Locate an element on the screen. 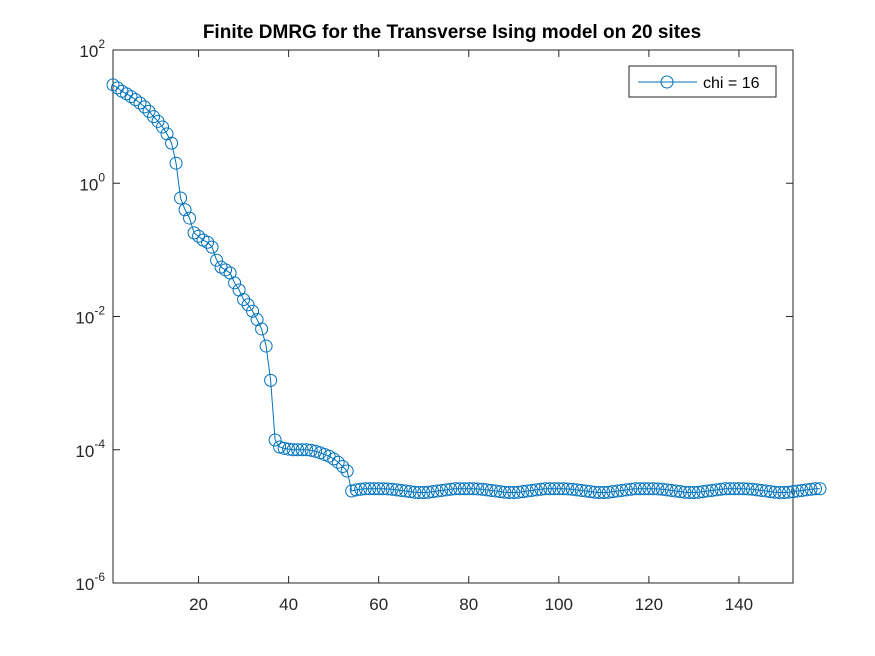 This screenshot has height=656, width=875. y-tick-exponent: 2 is located at coordinates (101, 44).